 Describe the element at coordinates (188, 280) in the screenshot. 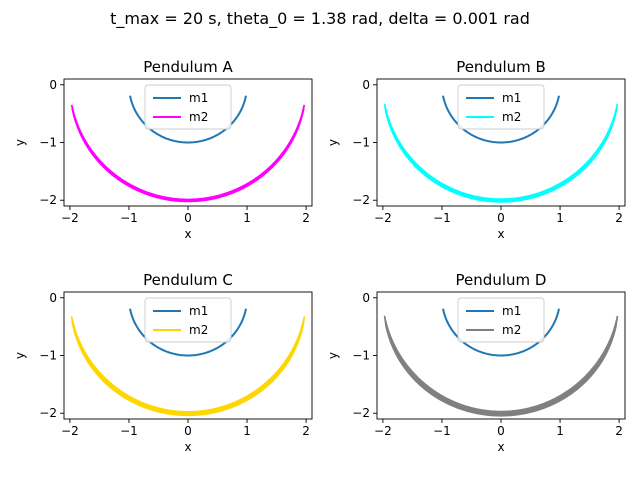

I see `subplot-title: Pendulum C` at that location.